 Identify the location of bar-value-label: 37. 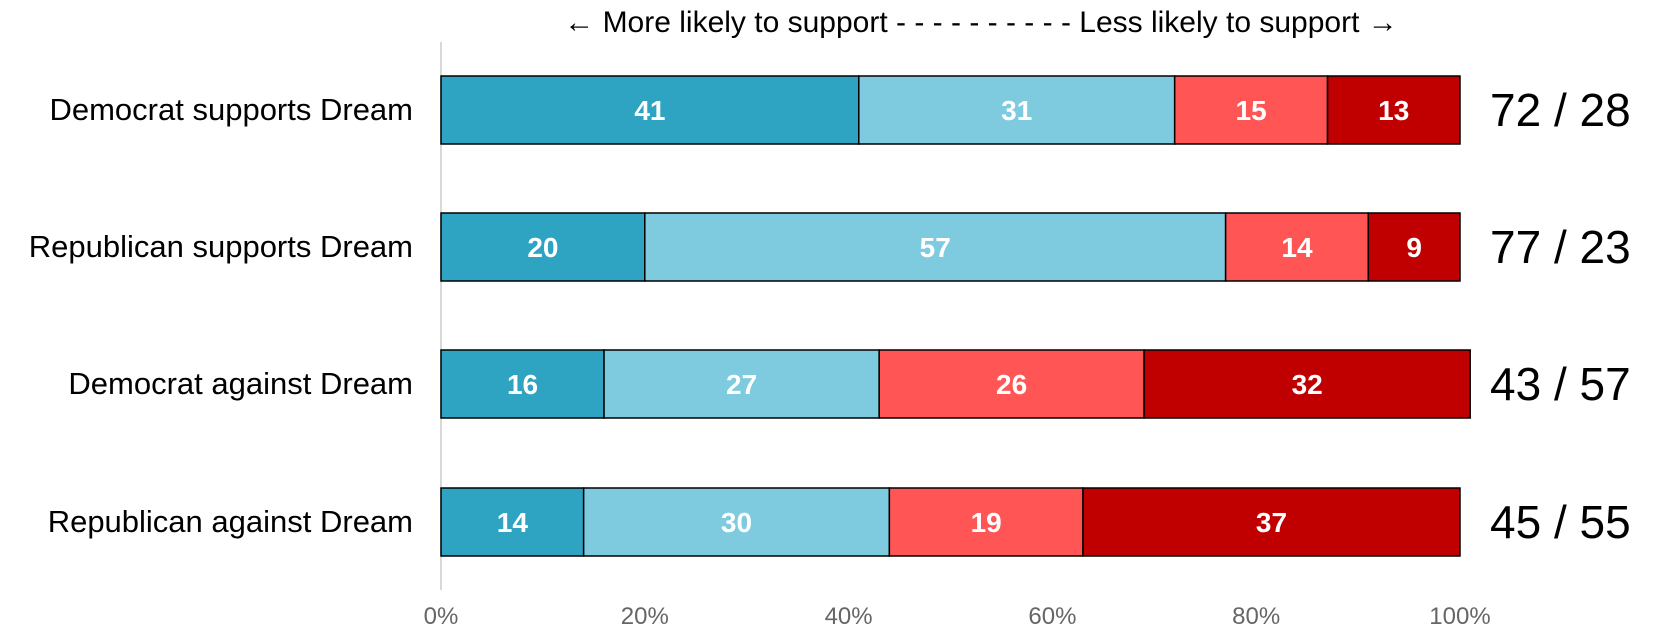
(1271, 522).